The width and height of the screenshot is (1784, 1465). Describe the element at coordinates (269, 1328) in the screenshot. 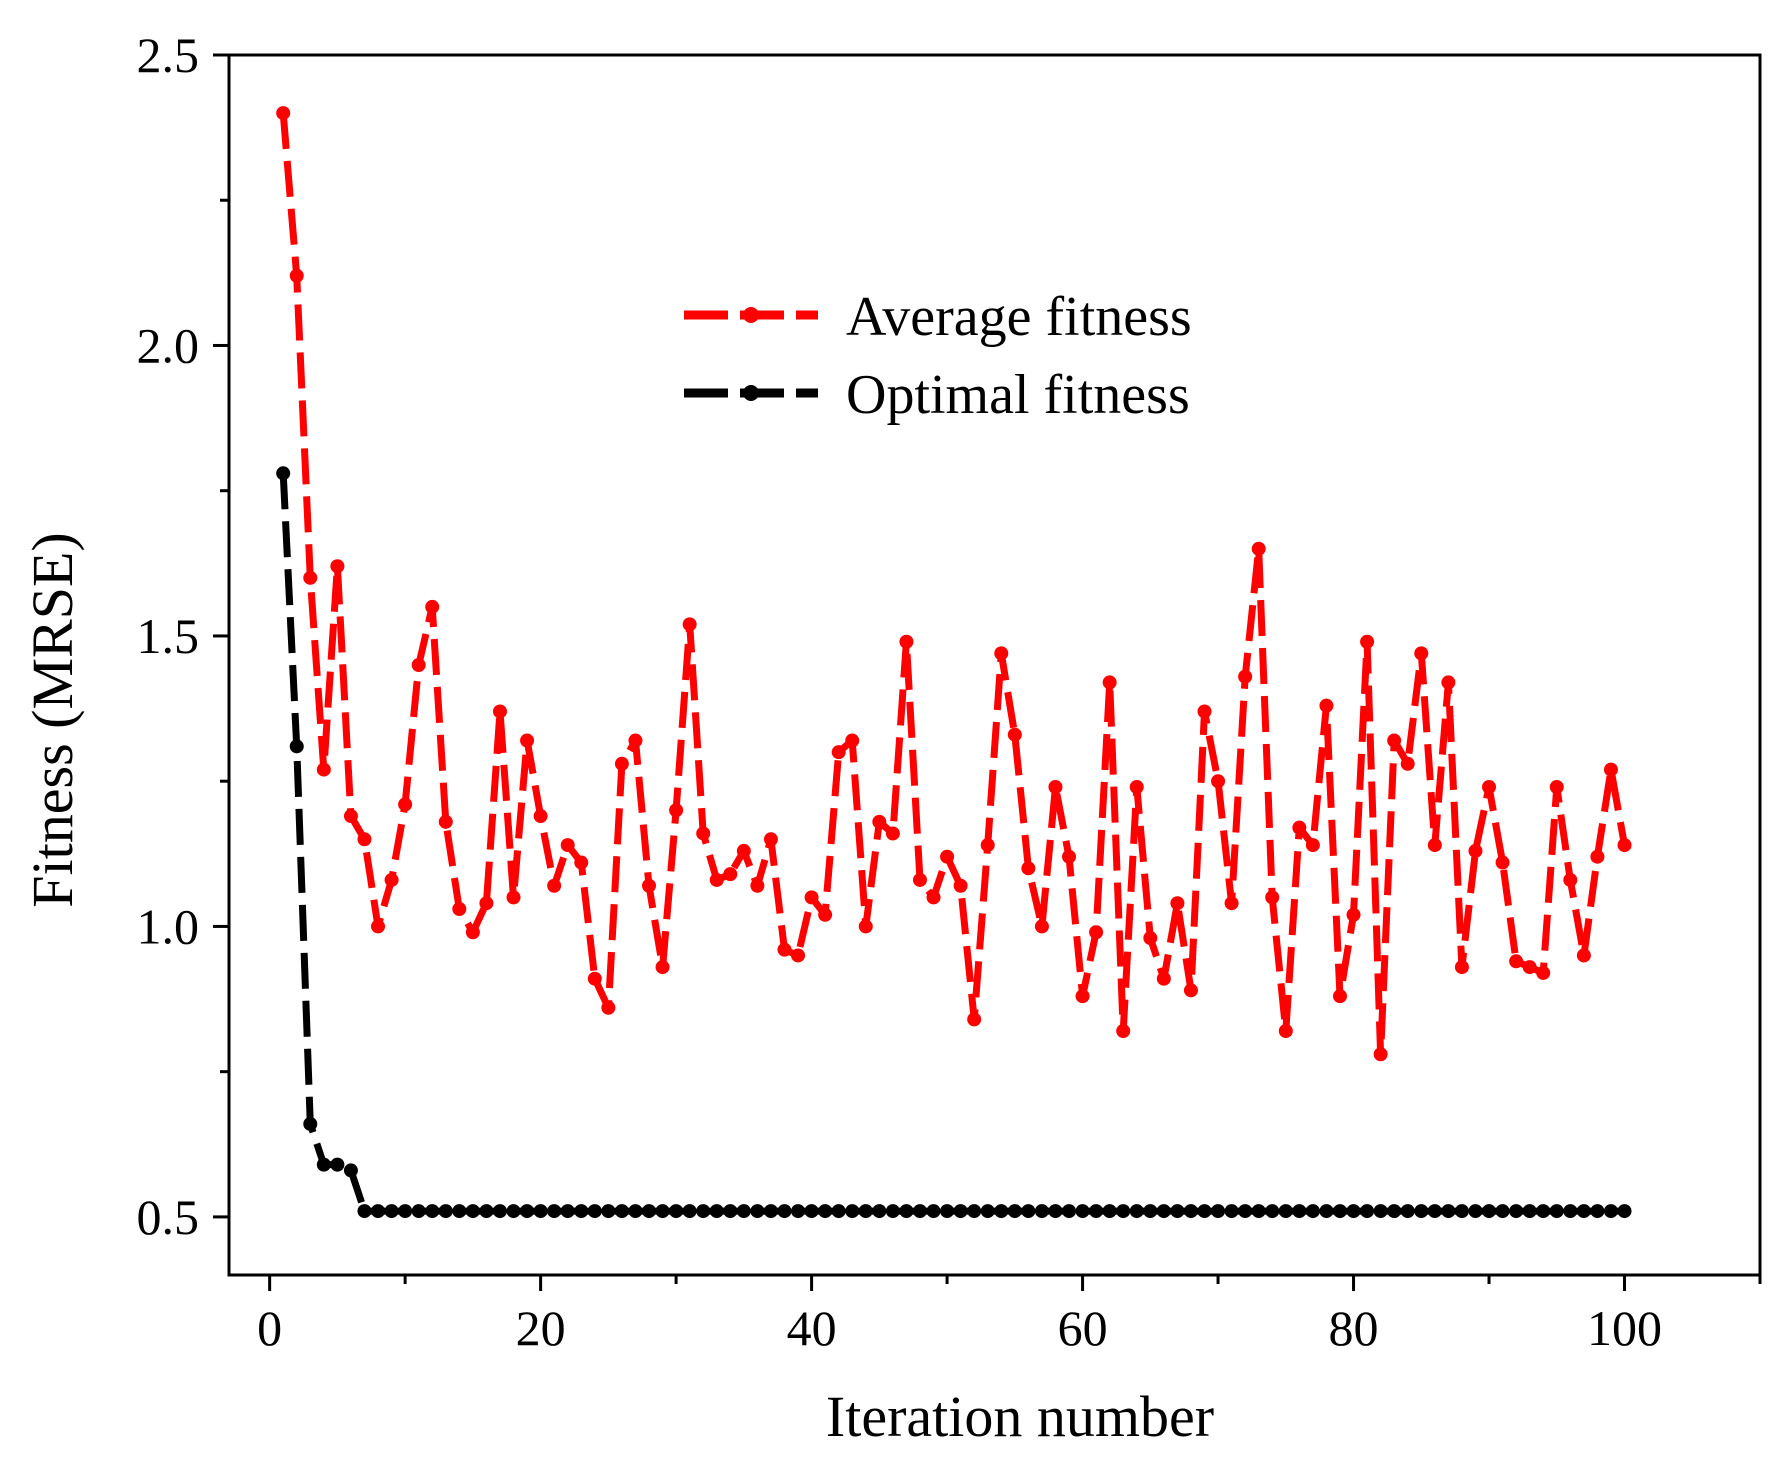

I see `x-tick-label: 0` at that location.